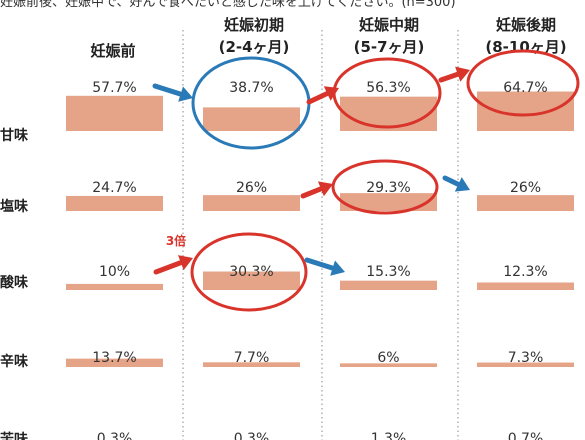 The width and height of the screenshot is (585, 440). Describe the element at coordinates (252, 358) in the screenshot. I see `value-label-r3-c1: 7.7%` at that location.